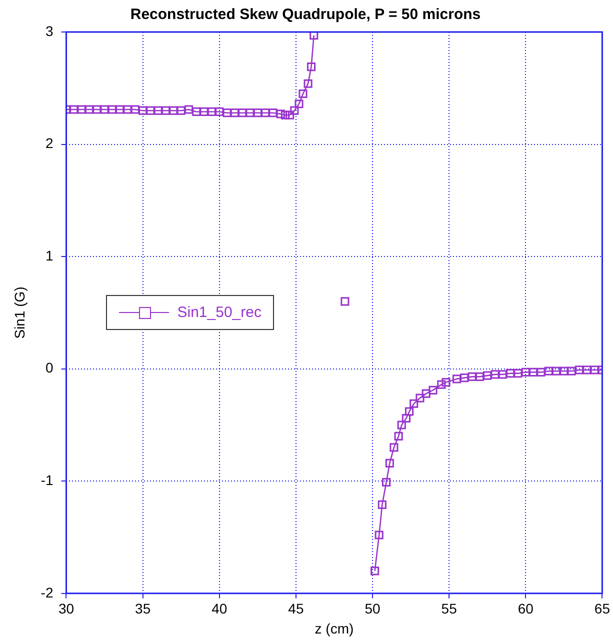  Describe the element at coordinates (334, 628) in the screenshot. I see `x-axis-title: z (cm)` at that location.